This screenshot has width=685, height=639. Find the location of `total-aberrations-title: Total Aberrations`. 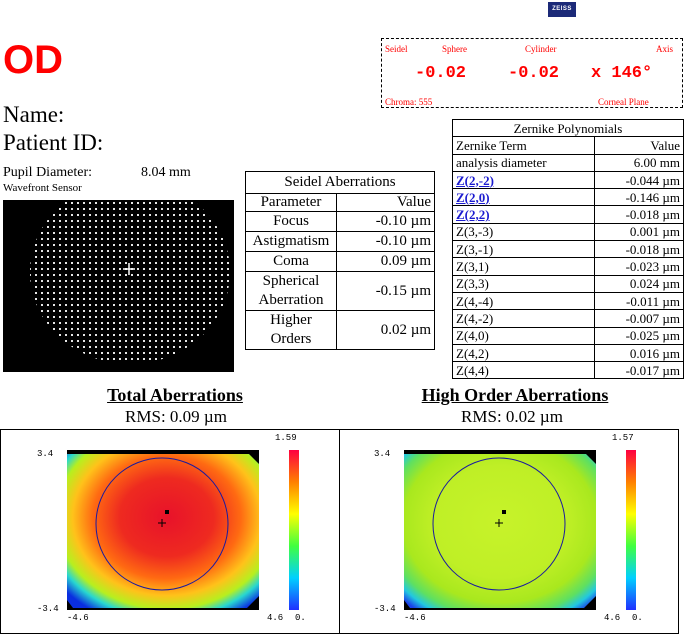

total-aberrations-title: Total Aberrations is located at coordinates (175, 395).